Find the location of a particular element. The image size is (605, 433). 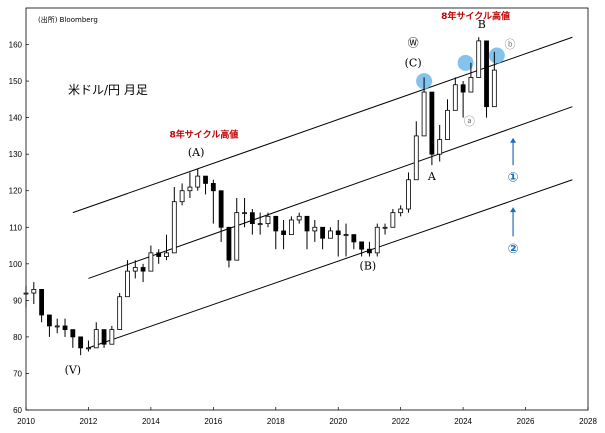

x-tick-label: 2026 is located at coordinates (526, 421).